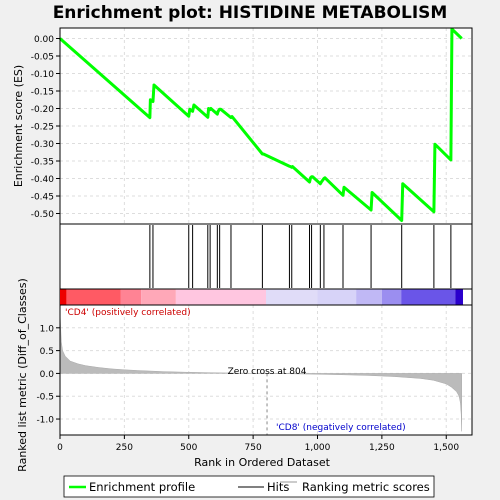 The width and height of the screenshot is (500, 500). I want to click on legend-metric-label: Ranking metric scores, so click(366, 487).